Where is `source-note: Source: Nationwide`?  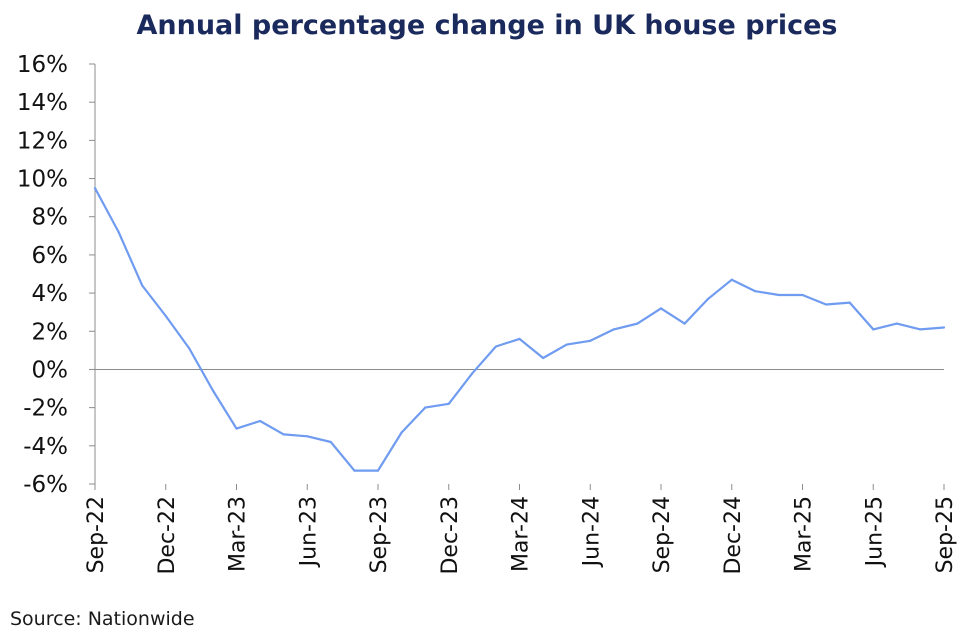 source-note: Source: Nationwide is located at coordinates (102, 619).